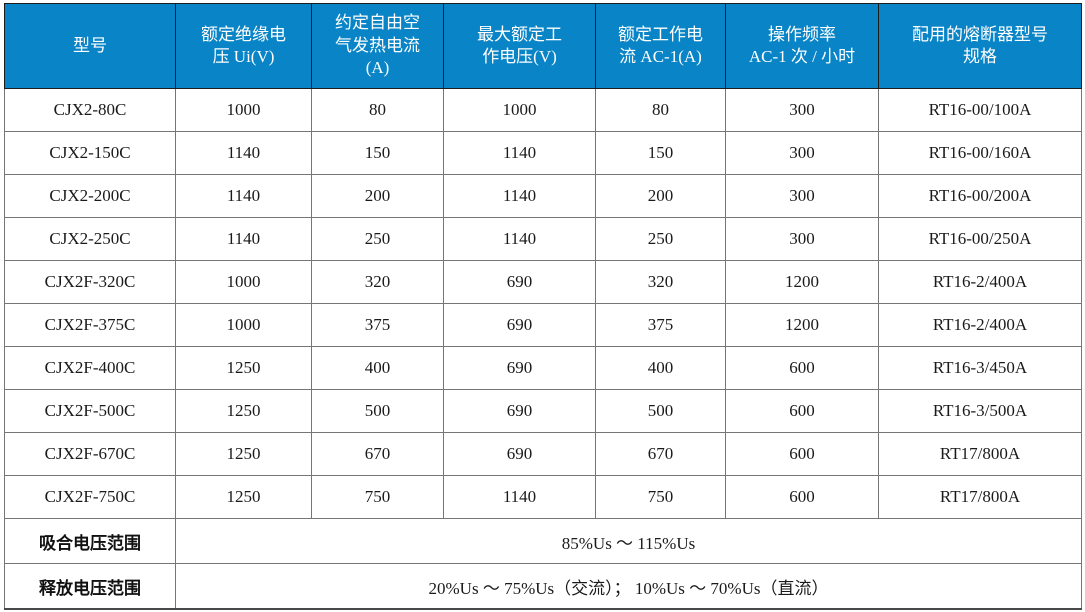  Describe the element at coordinates (90, 325) in the screenshot. I see `model-cell: CJX2F-375C` at that location.